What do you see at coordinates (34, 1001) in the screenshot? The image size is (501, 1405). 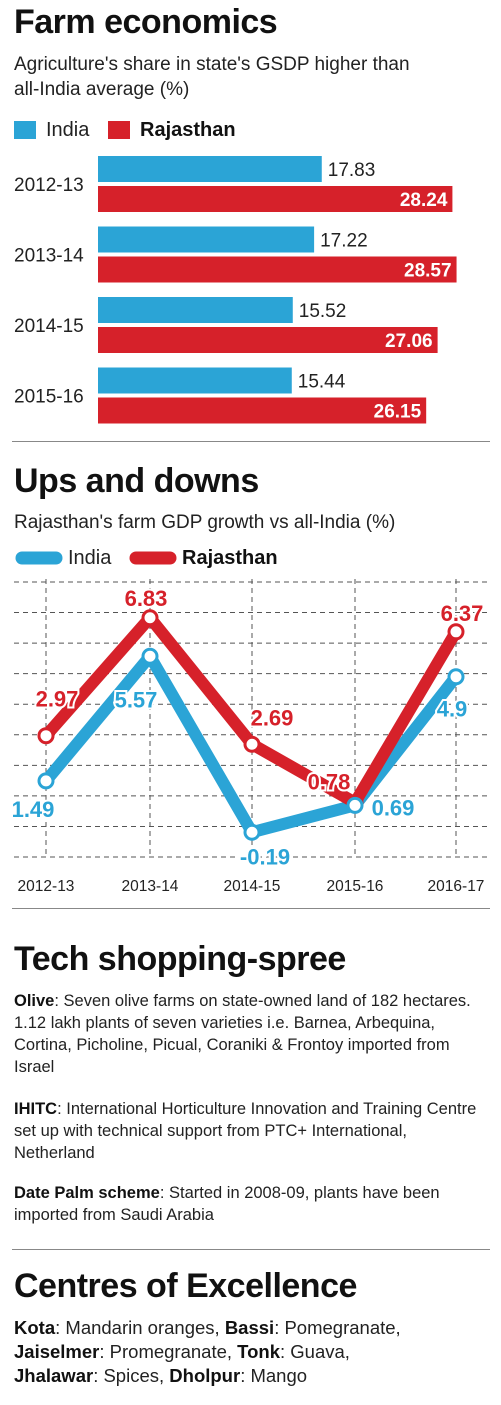 I see `olive-label: Olive` at bounding box center [34, 1001].